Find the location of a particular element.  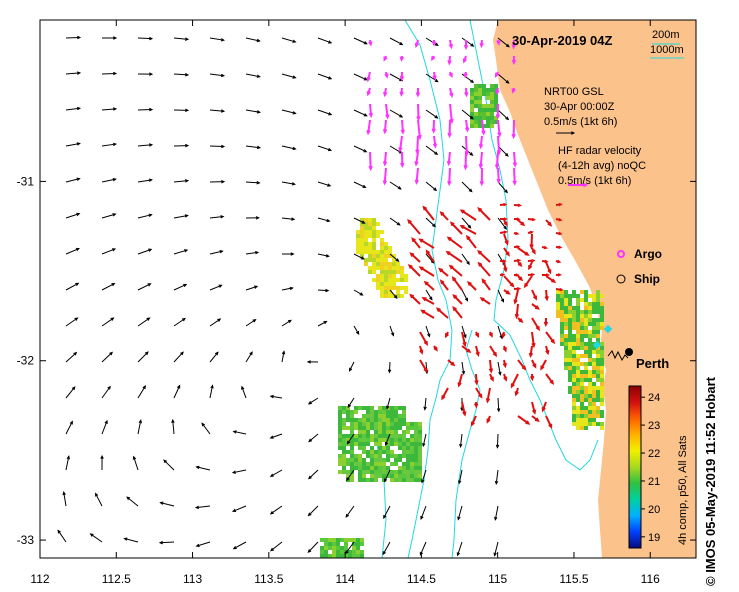

x-tick-label: 115.5 is located at coordinates (573, 579).